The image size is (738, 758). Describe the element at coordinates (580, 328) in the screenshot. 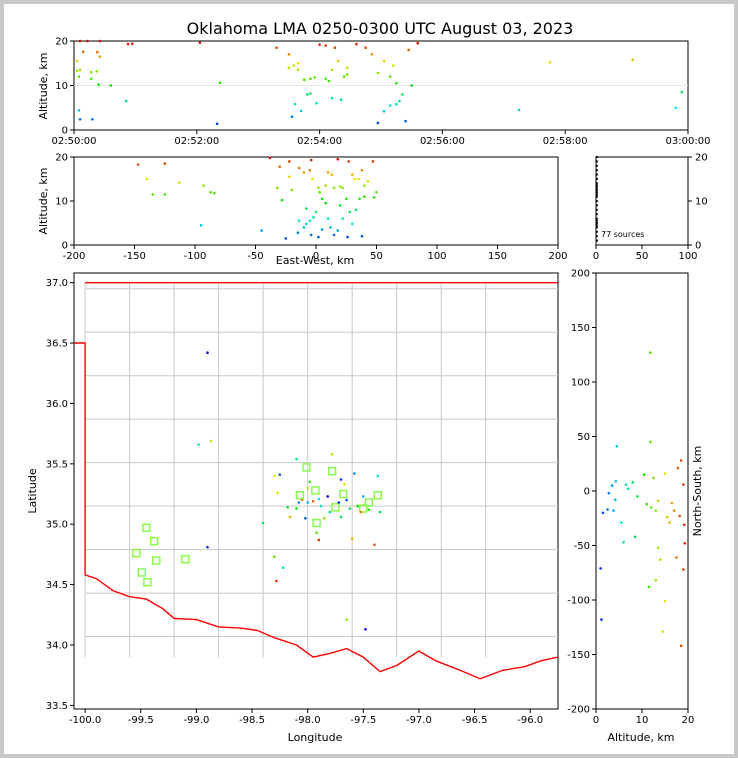

I see `ns-alt-ytick-label: 150` at that location.